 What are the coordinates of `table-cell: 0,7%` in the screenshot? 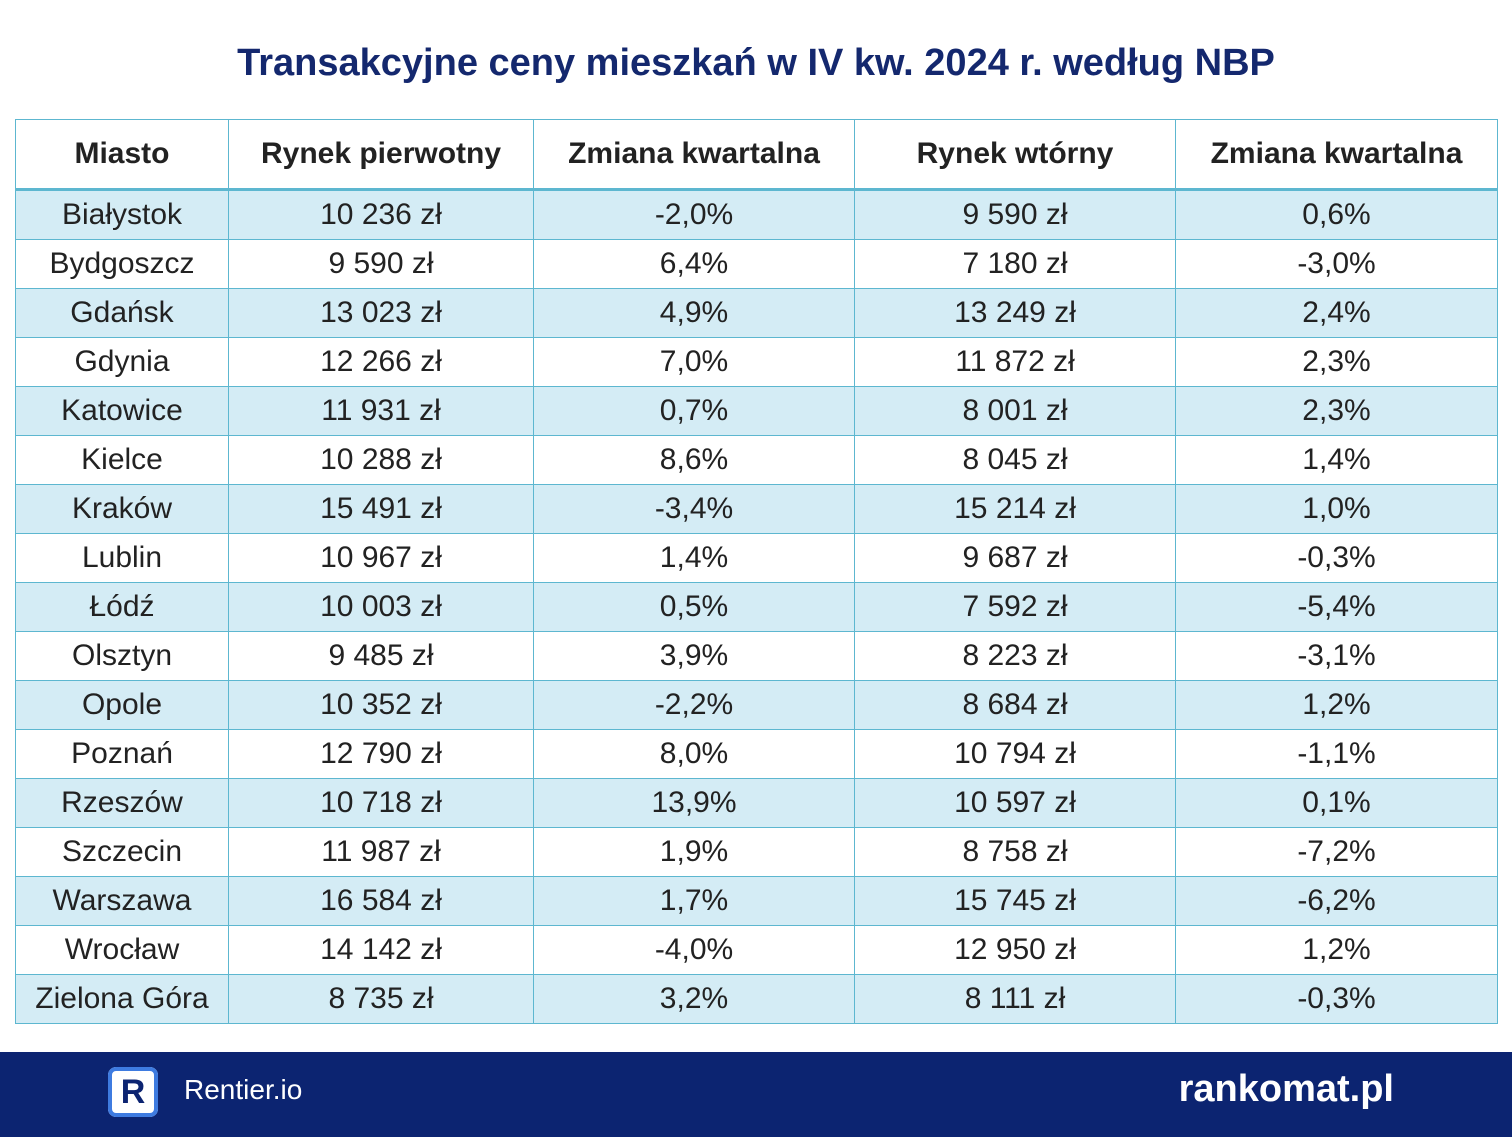 It's located at (694, 411).